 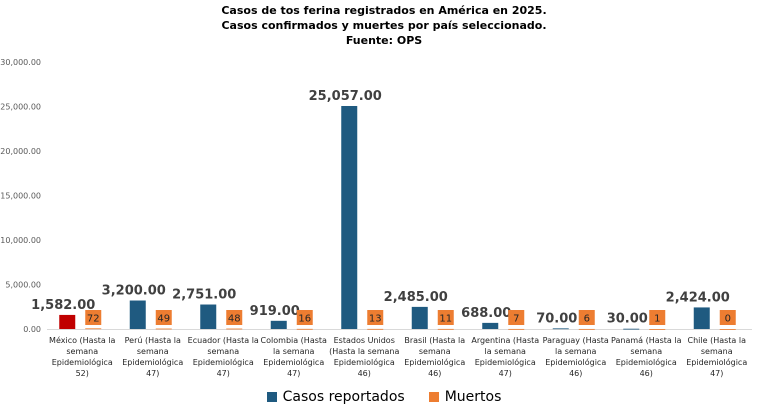 What do you see at coordinates (434, 340) in the screenshot?
I see `x-tick-label: Brasil (Hasta la` at bounding box center [434, 340].